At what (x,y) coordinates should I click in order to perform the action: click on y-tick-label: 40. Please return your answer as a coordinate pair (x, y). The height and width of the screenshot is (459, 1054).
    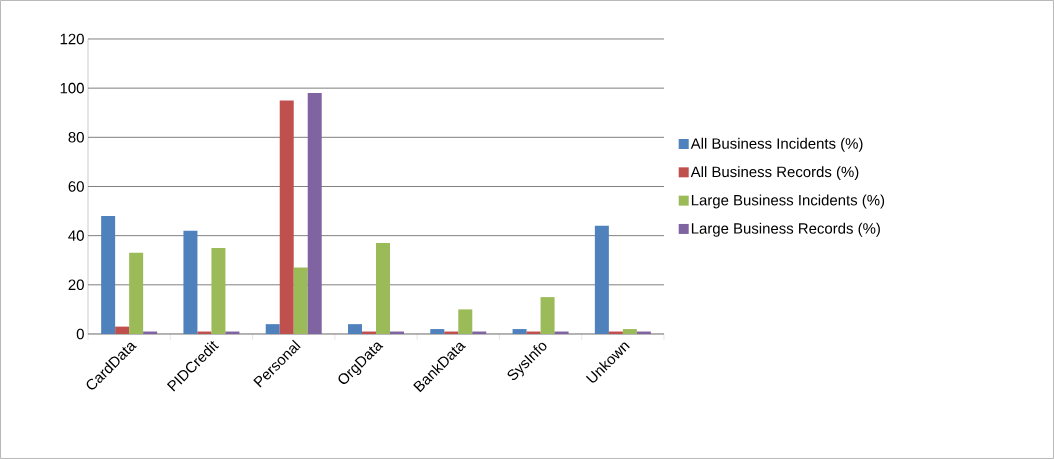
    Looking at the image, I should click on (76, 235).